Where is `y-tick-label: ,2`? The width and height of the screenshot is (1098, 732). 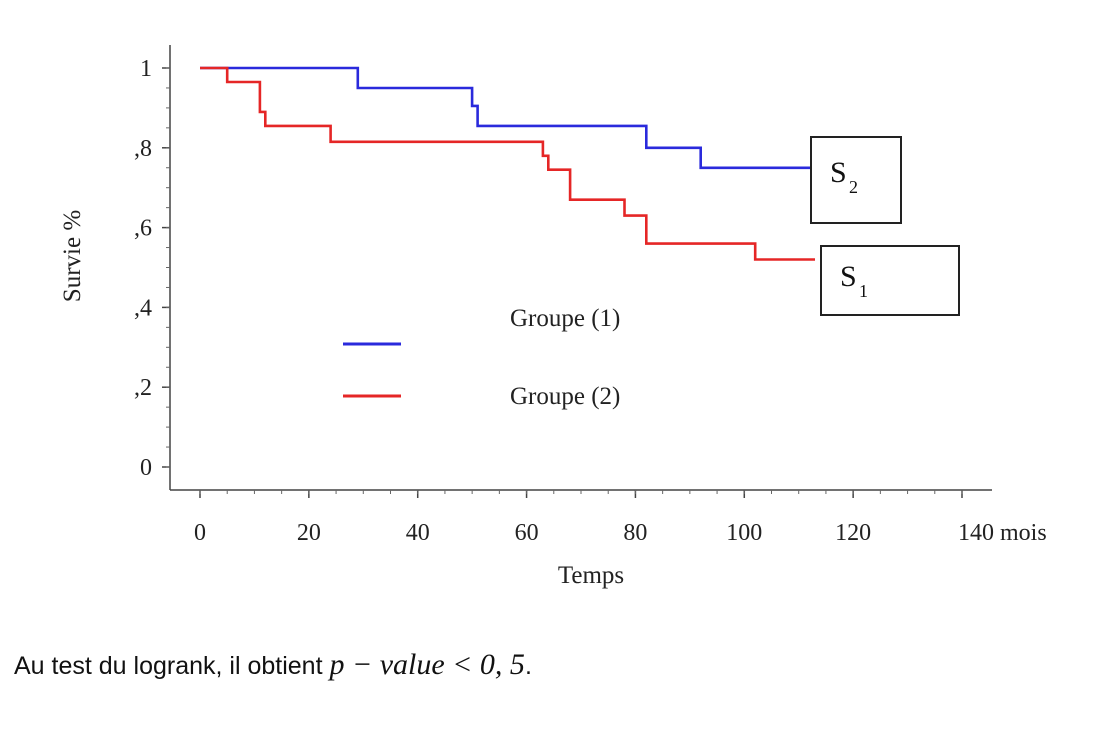
y-tick-label: ,2 is located at coordinates (143, 388).